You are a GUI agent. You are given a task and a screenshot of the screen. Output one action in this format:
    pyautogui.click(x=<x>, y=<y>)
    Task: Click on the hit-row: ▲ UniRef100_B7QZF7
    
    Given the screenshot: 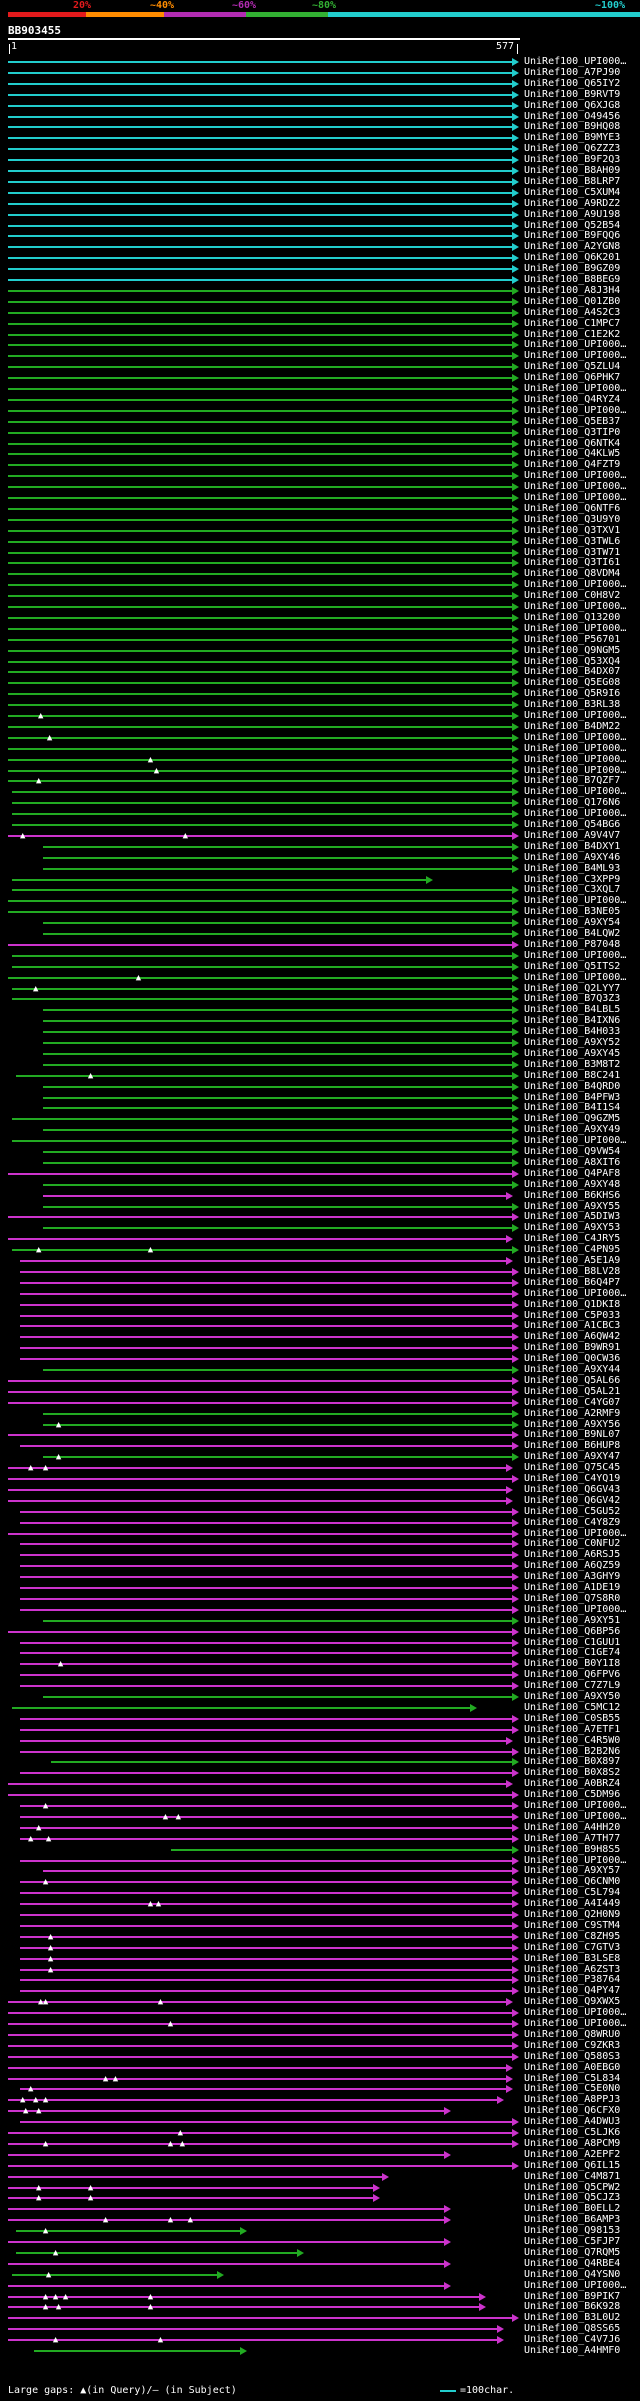 What is the action you would take?
    pyautogui.click(x=320, y=781)
    